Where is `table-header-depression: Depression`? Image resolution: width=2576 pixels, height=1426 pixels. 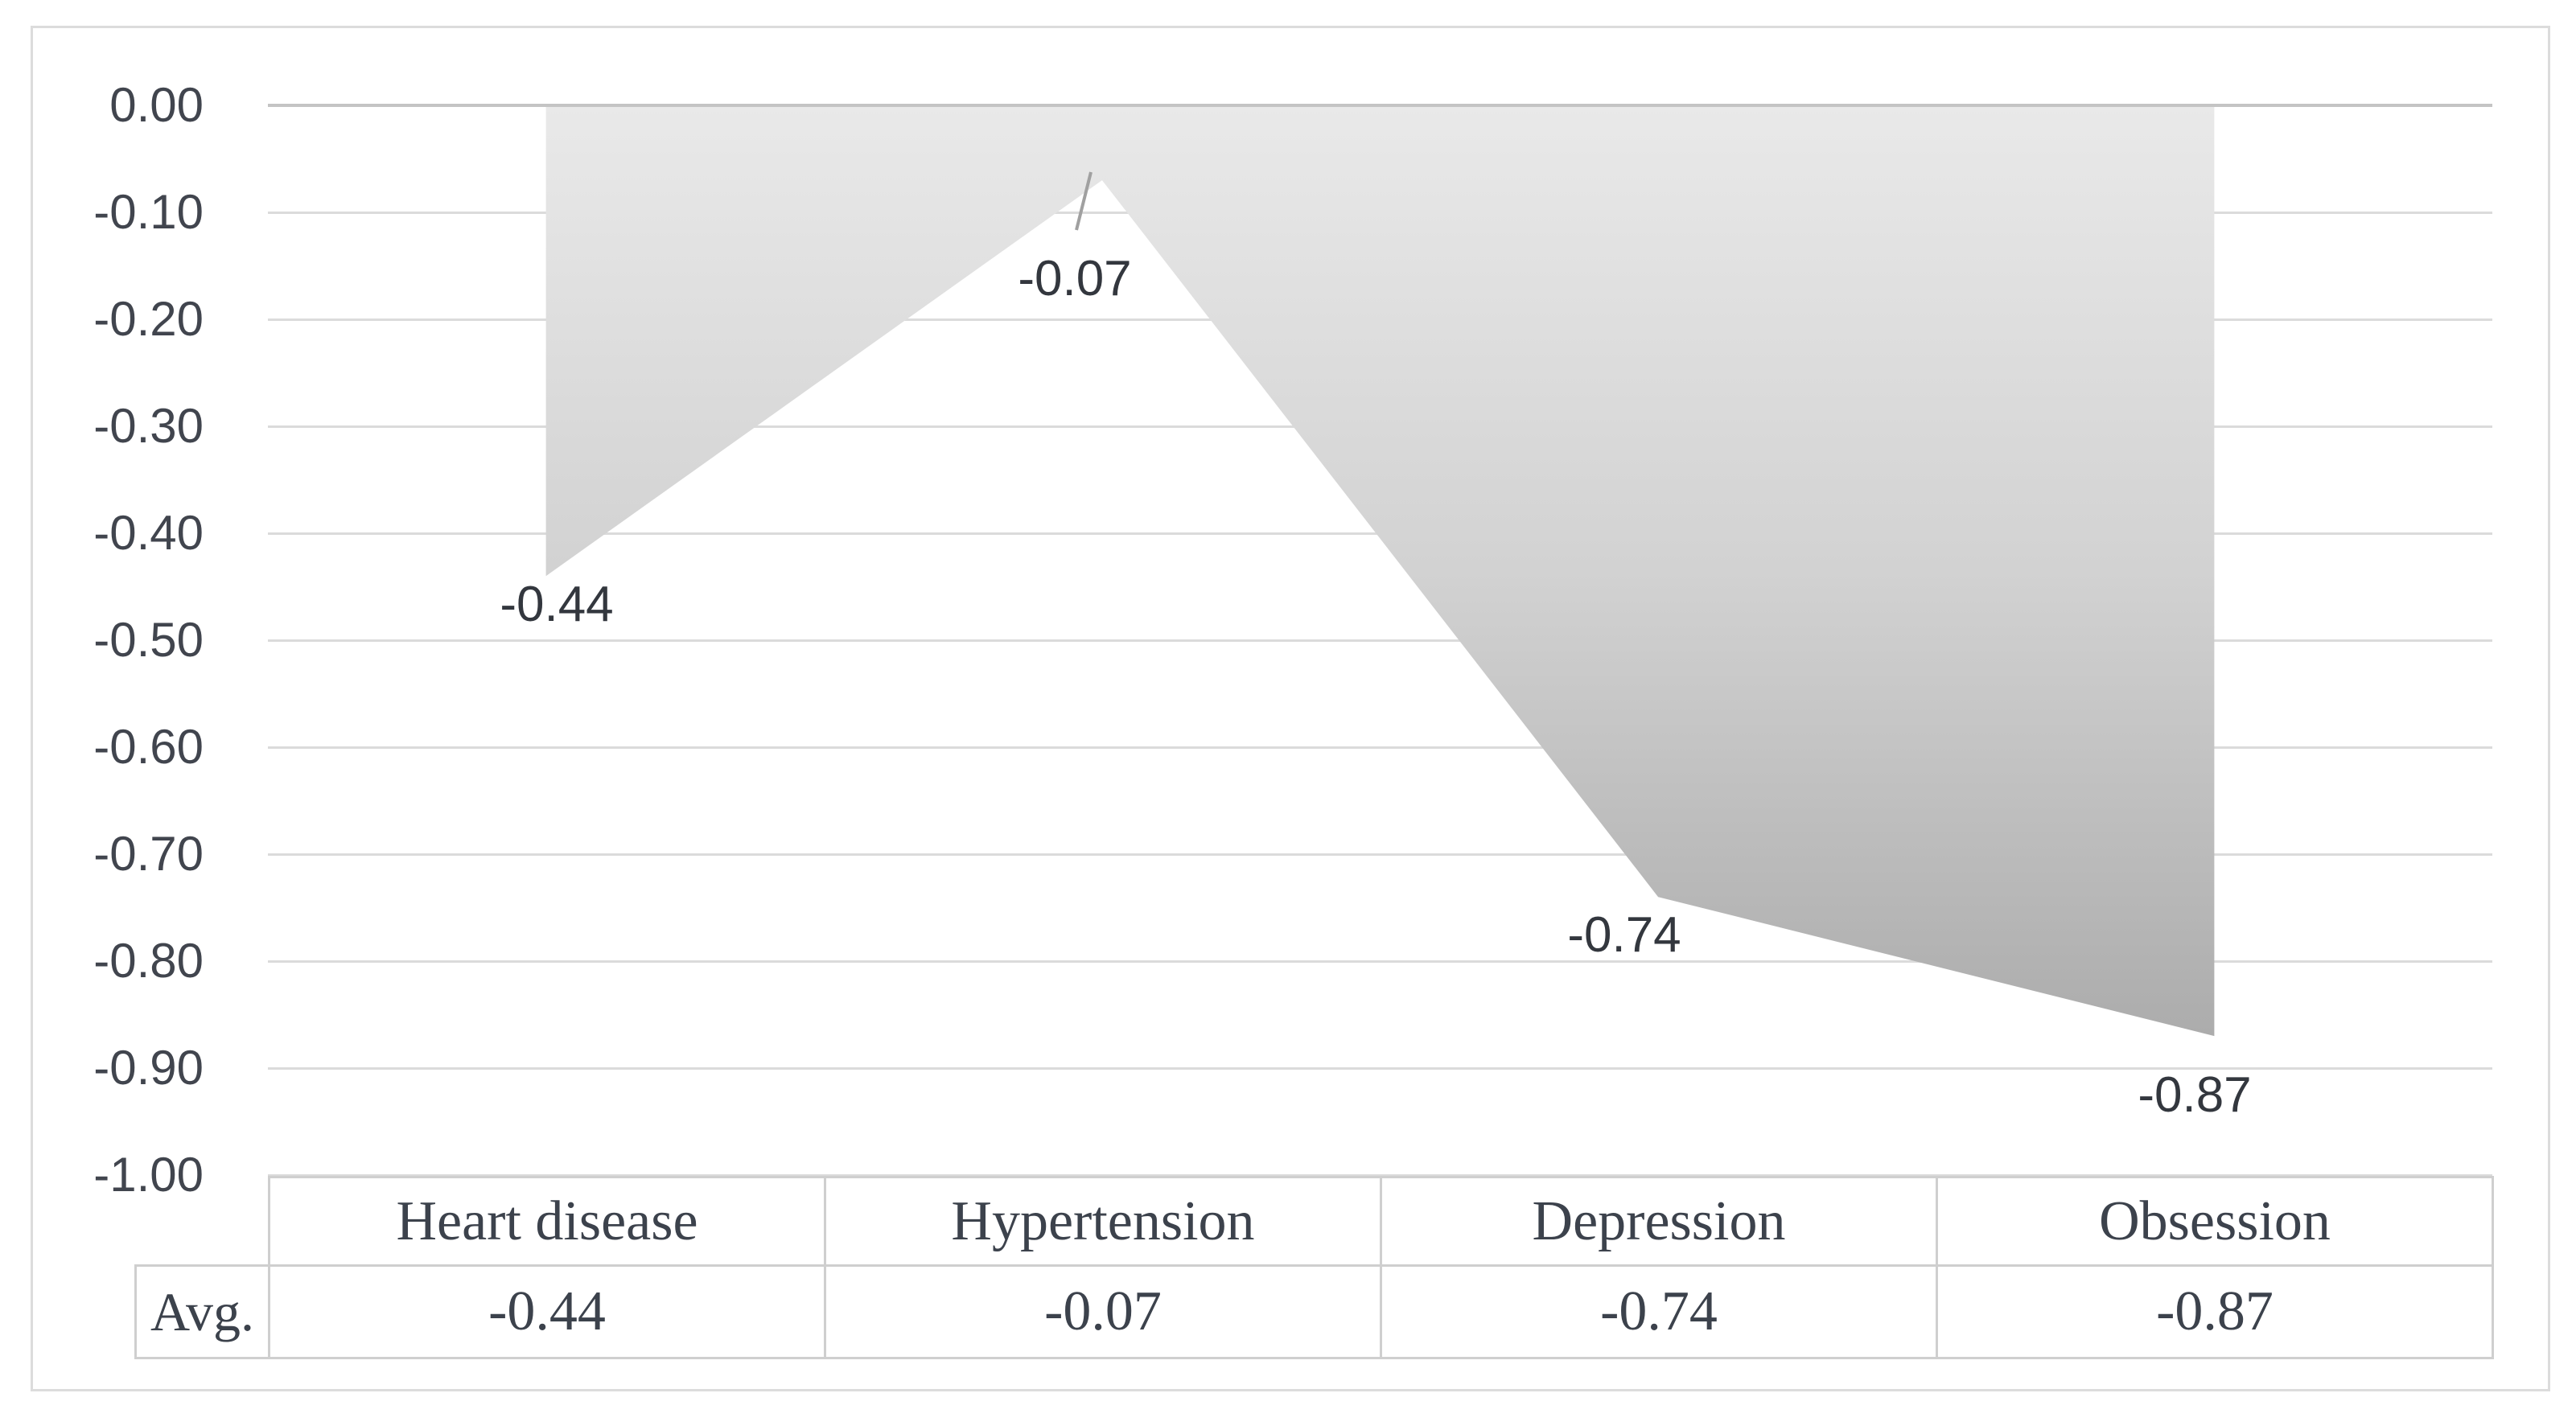
table-header-depression: Depression is located at coordinates (1659, 1221).